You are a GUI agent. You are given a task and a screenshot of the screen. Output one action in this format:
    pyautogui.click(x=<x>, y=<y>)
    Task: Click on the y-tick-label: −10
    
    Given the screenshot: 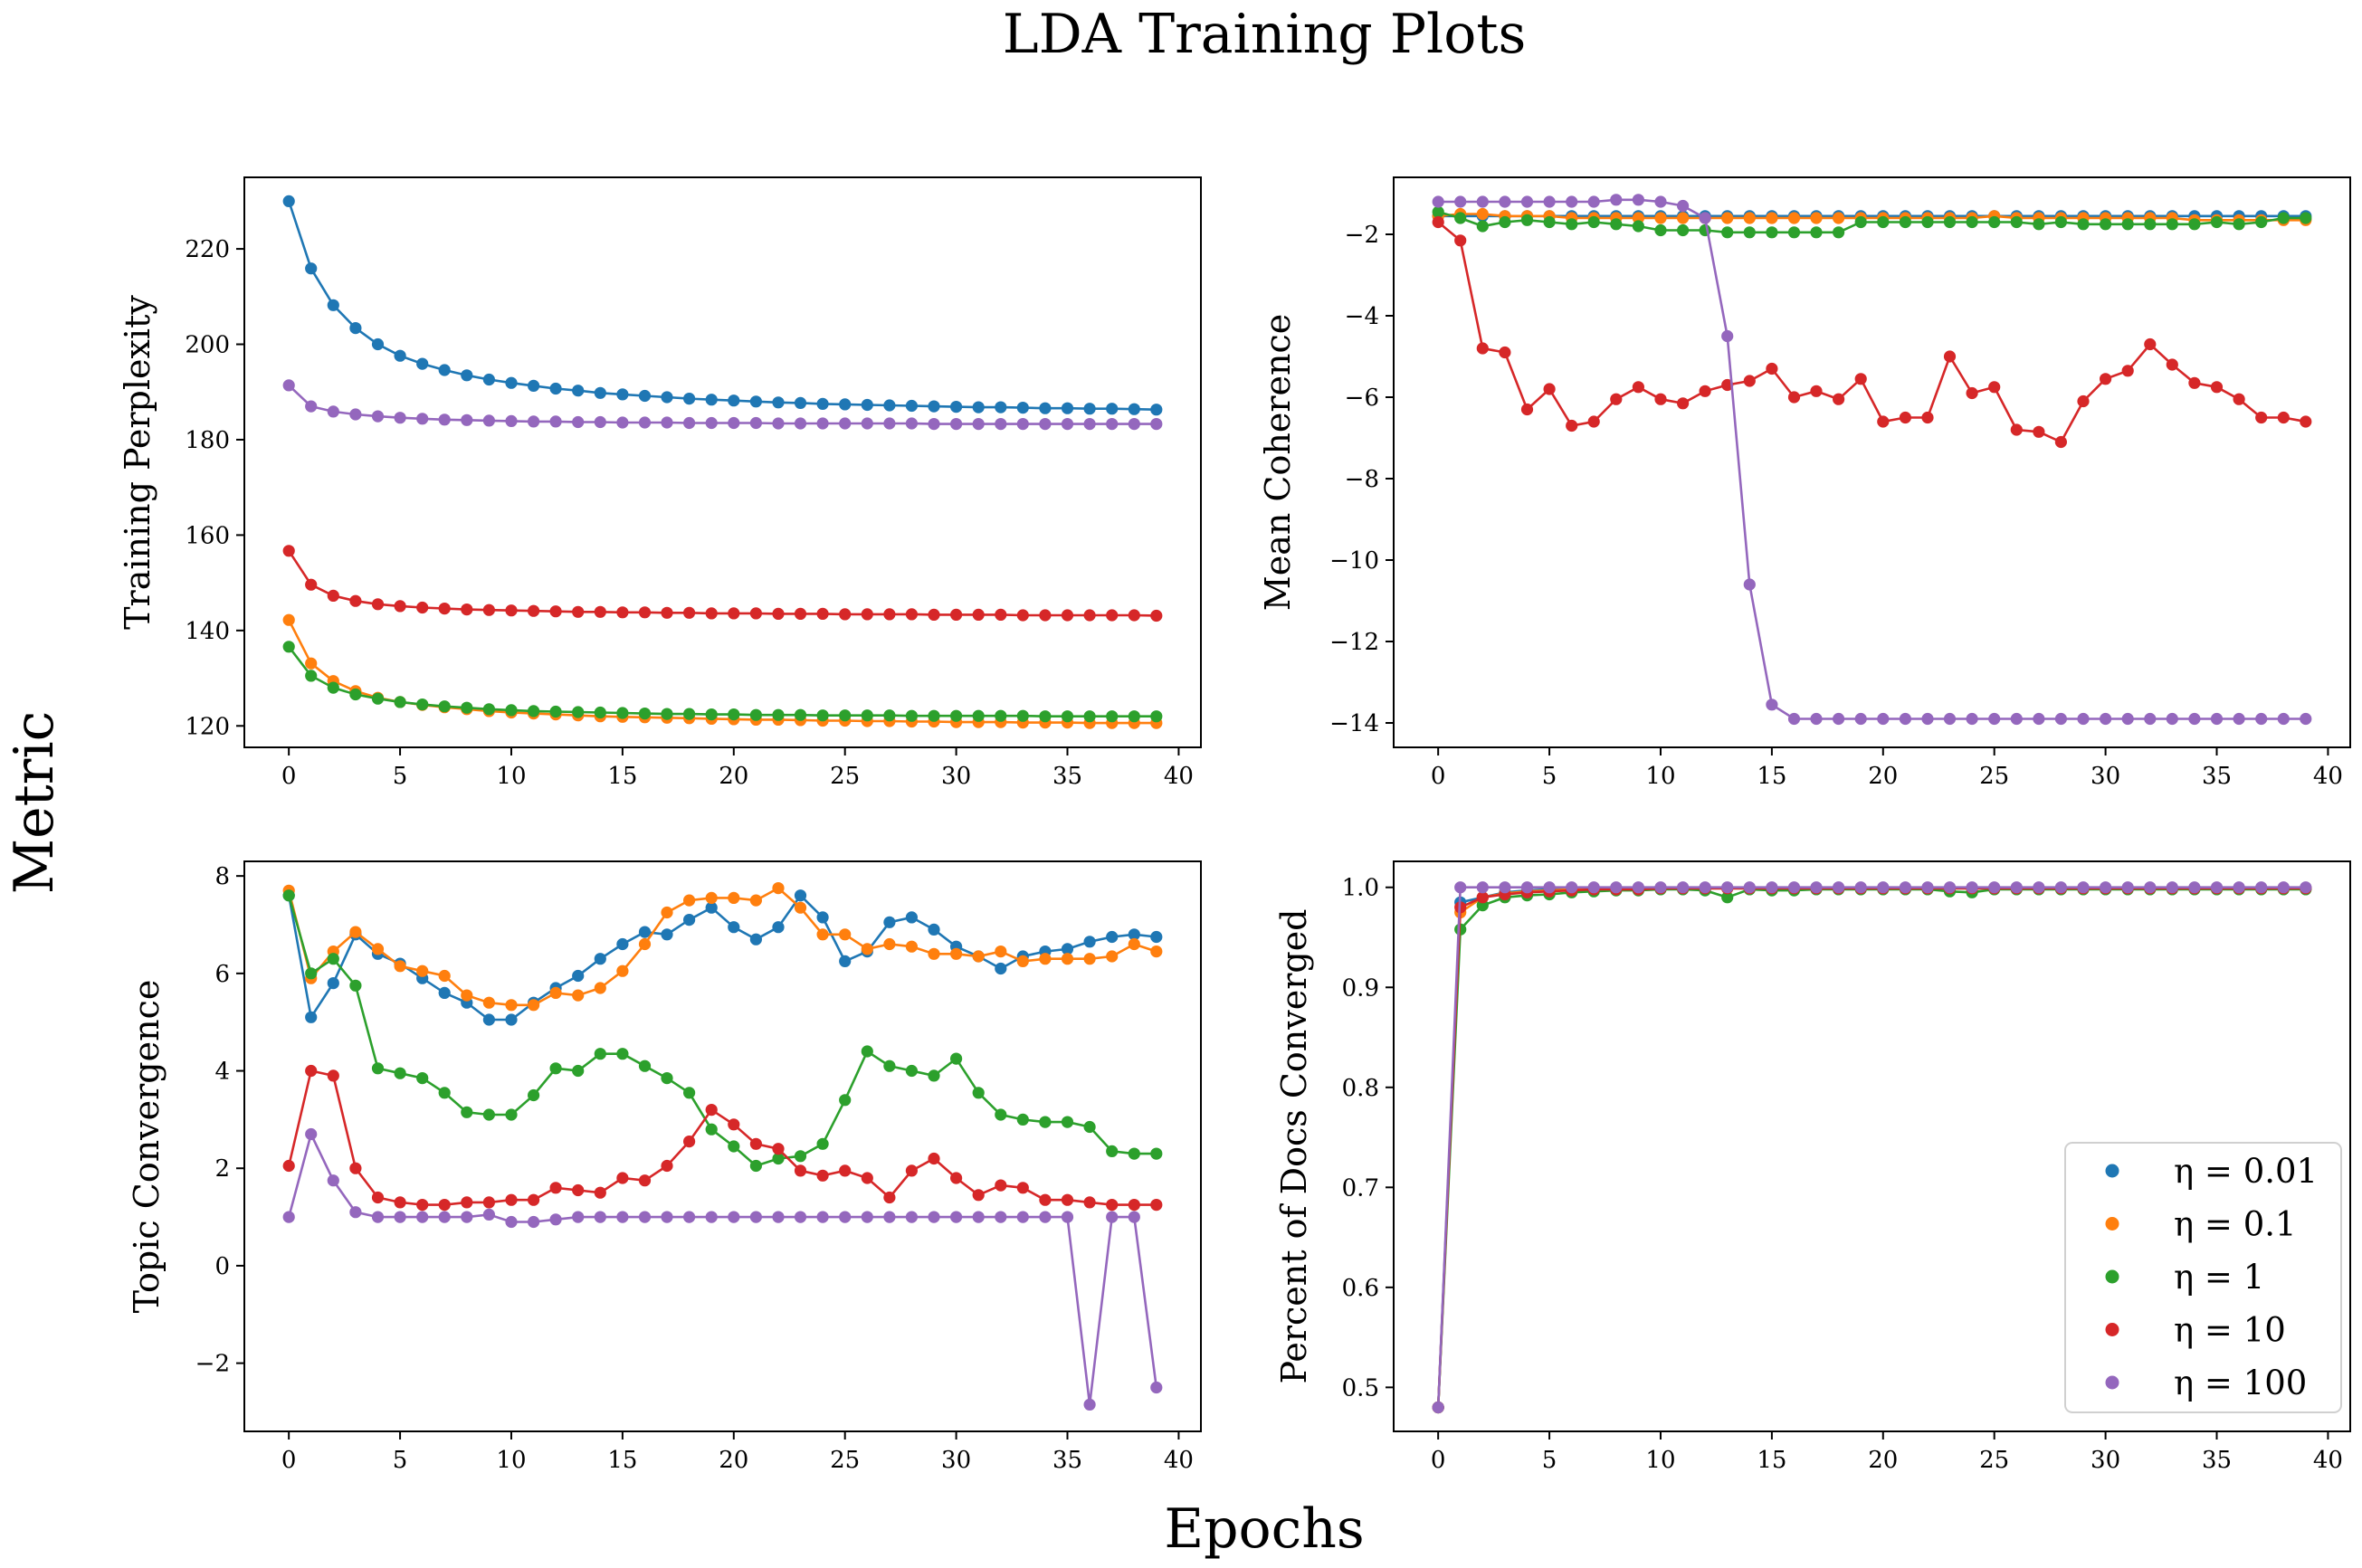 What is the action you would take?
    pyautogui.click(x=1354, y=561)
    